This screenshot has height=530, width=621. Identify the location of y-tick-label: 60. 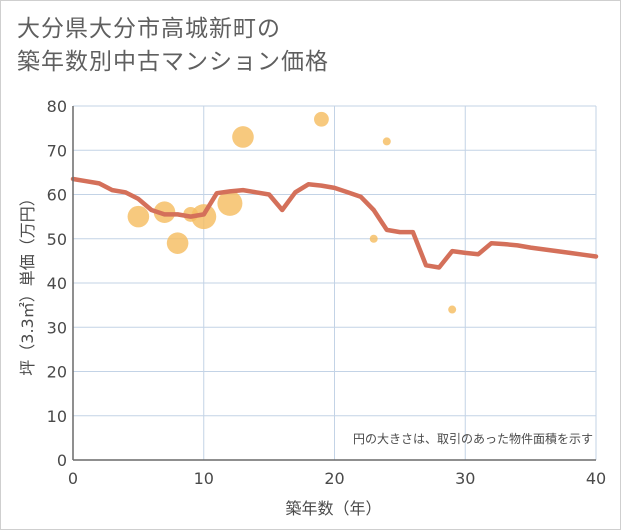
(57, 195).